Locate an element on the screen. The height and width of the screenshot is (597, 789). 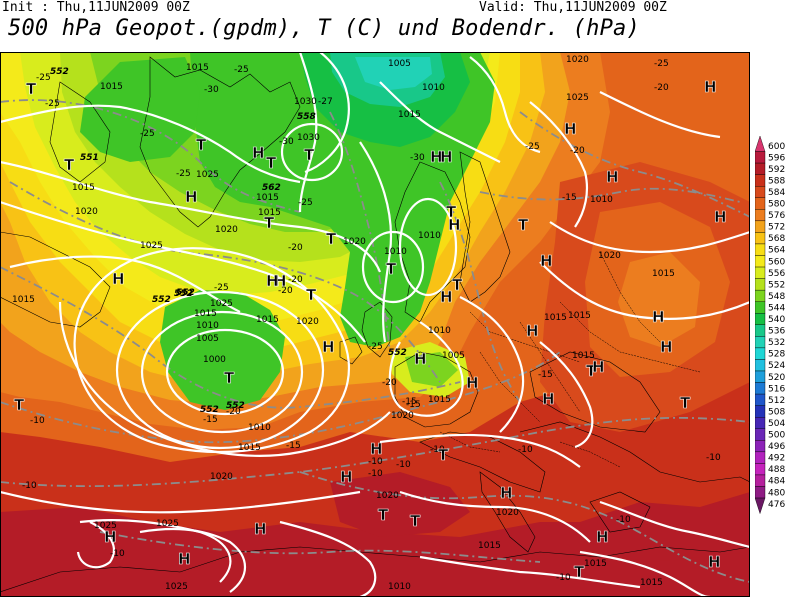
legend-label: 580 is located at coordinates (776, 205).